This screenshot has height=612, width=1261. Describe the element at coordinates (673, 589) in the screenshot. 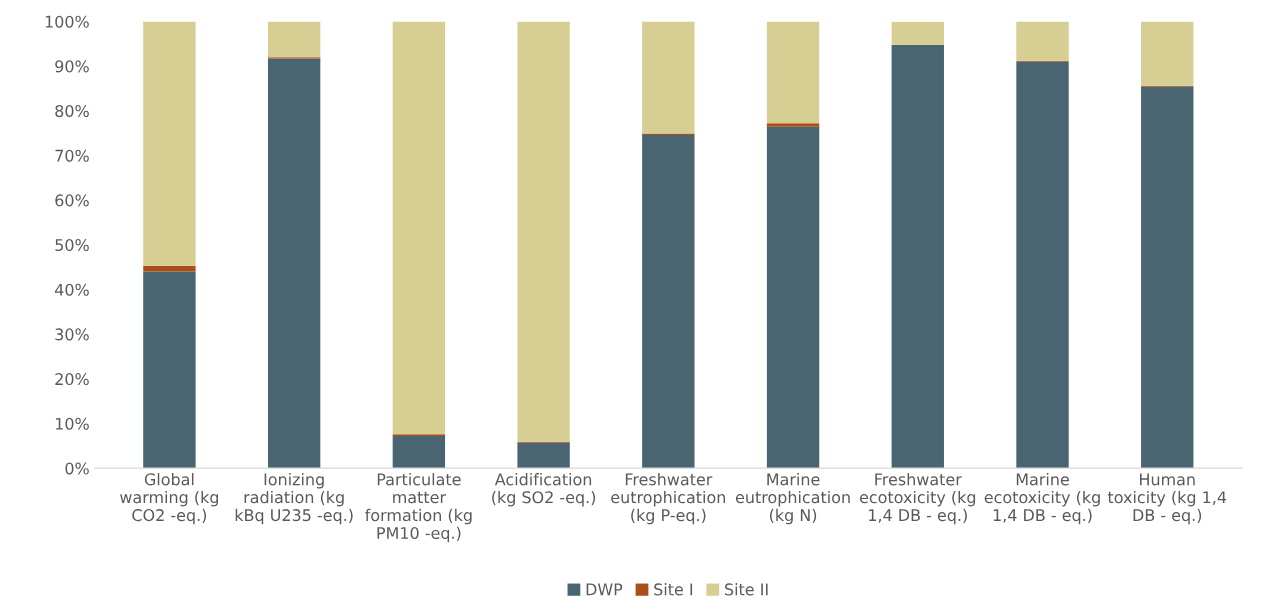

I see `legend-label: Site I` at that location.